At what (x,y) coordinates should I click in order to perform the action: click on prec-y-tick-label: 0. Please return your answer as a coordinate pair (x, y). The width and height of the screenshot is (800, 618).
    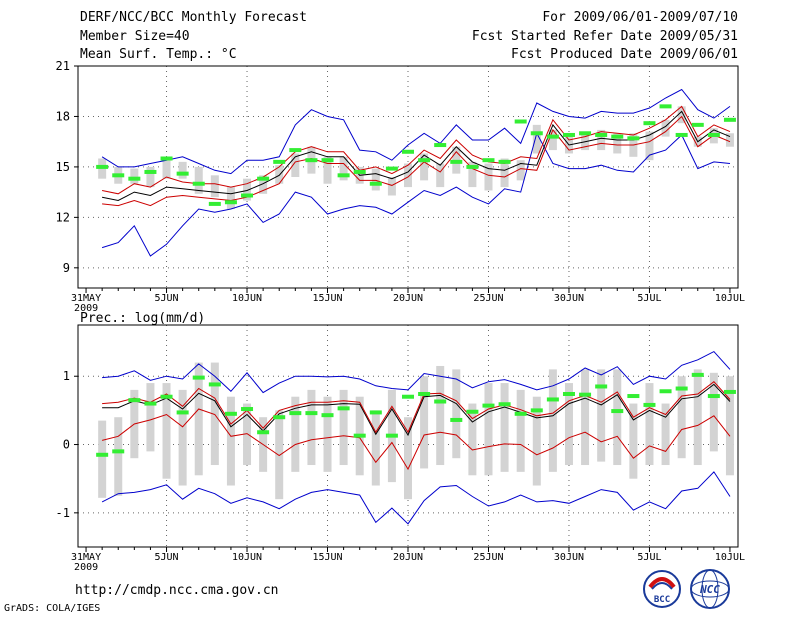
    Looking at the image, I should click on (66, 445).